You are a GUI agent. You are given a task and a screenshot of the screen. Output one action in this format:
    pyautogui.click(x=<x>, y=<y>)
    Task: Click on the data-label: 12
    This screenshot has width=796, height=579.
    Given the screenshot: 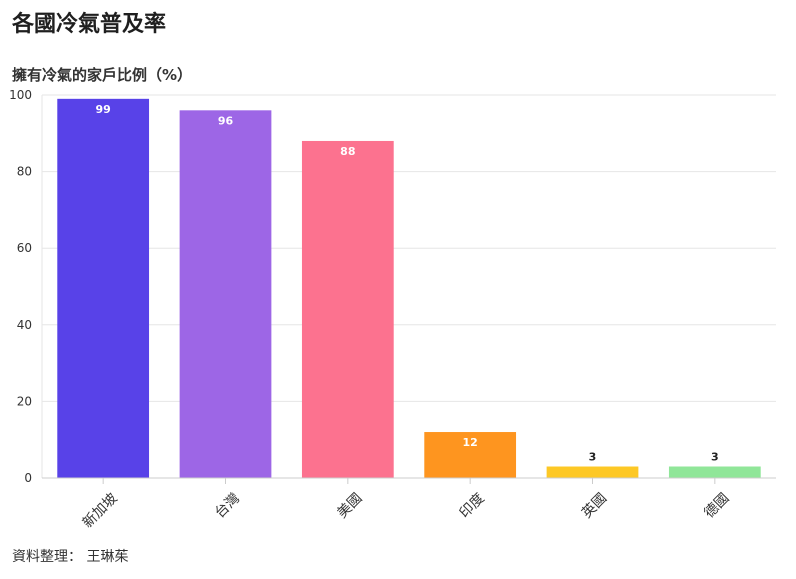 What is the action you would take?
    pyautogui.click(x=470, y=442)
    